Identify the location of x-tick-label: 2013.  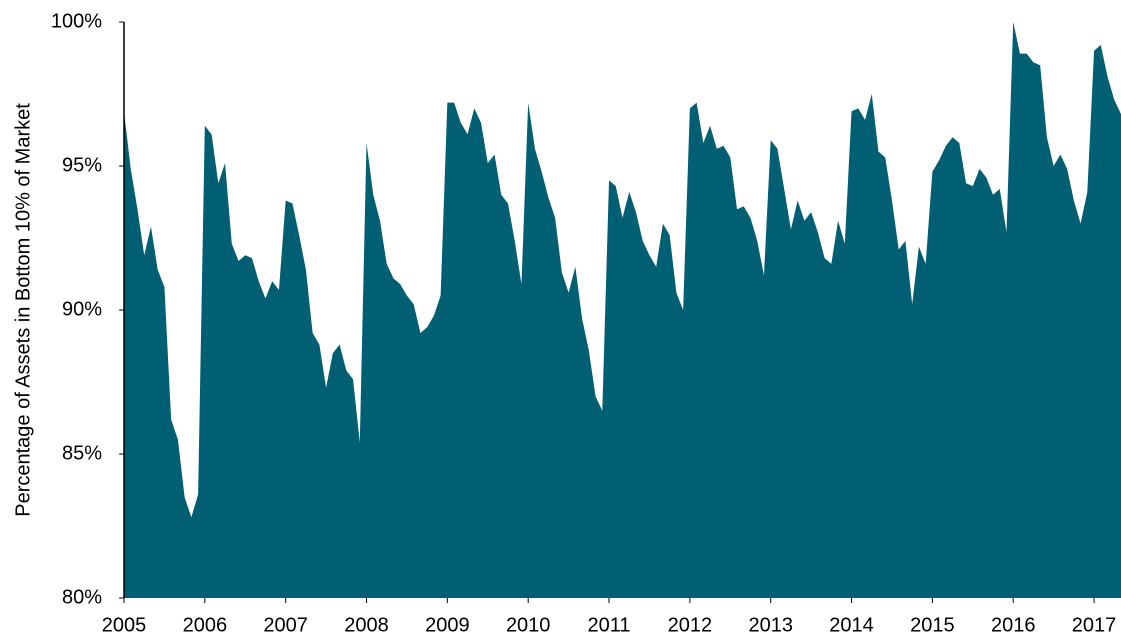
(770, 625).